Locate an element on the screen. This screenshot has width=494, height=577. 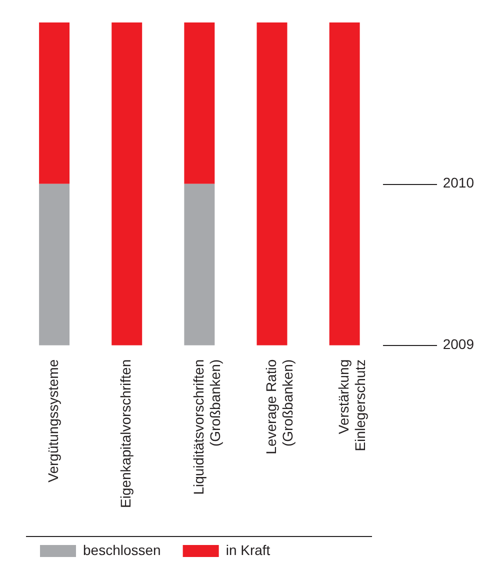
x-tick-label: Eigenkapitalvorschriften is located at coordinates (126, 433).